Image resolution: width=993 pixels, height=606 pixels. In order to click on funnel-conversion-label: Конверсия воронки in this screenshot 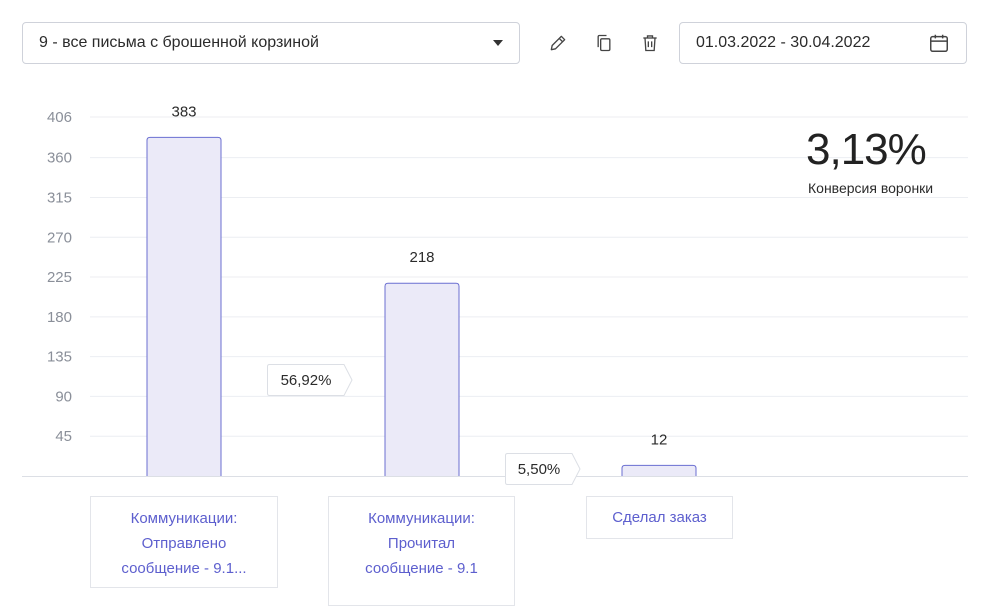, I will do `click(871, 188)`.